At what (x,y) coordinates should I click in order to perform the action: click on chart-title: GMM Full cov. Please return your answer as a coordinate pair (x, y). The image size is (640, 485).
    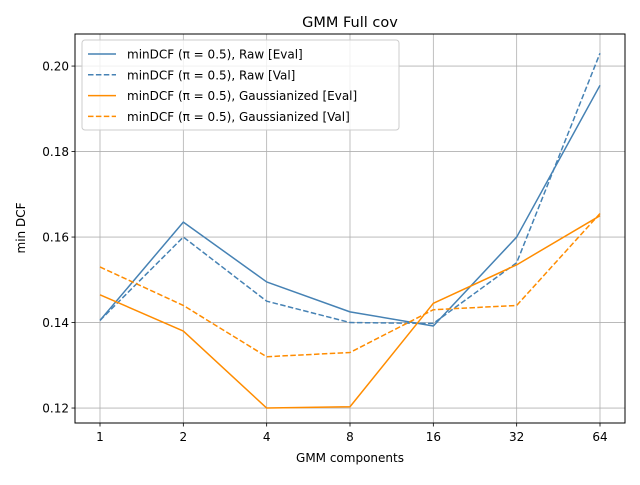
    Looking at the image, I should click on (350, 23).